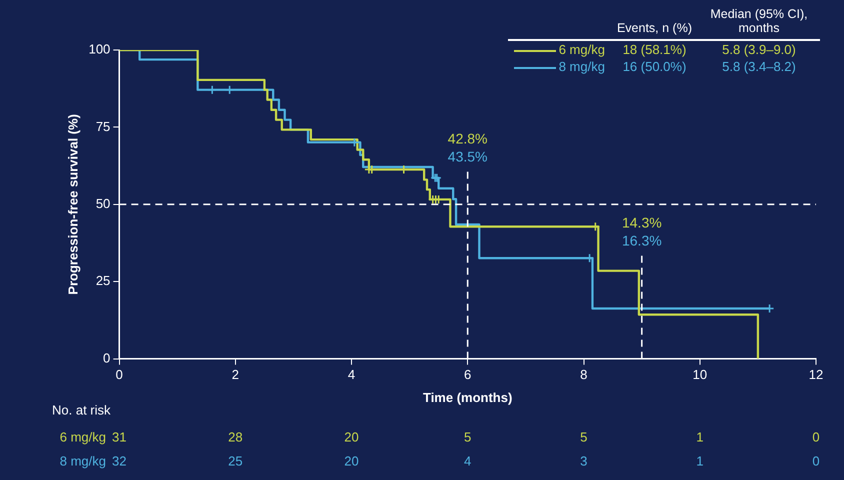 The image size is (844, 480). What do you see at coordinates (759, 66) in the screenshot?
I see `annotation: 5.8 (3.4–8.2)` at bounding box center [759, 66].